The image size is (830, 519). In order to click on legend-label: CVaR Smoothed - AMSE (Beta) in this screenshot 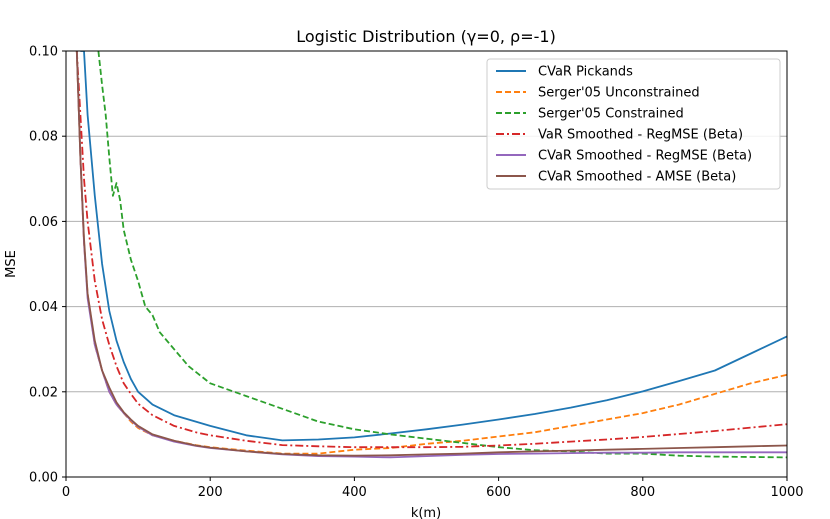, I will do `click(637, 177)`.